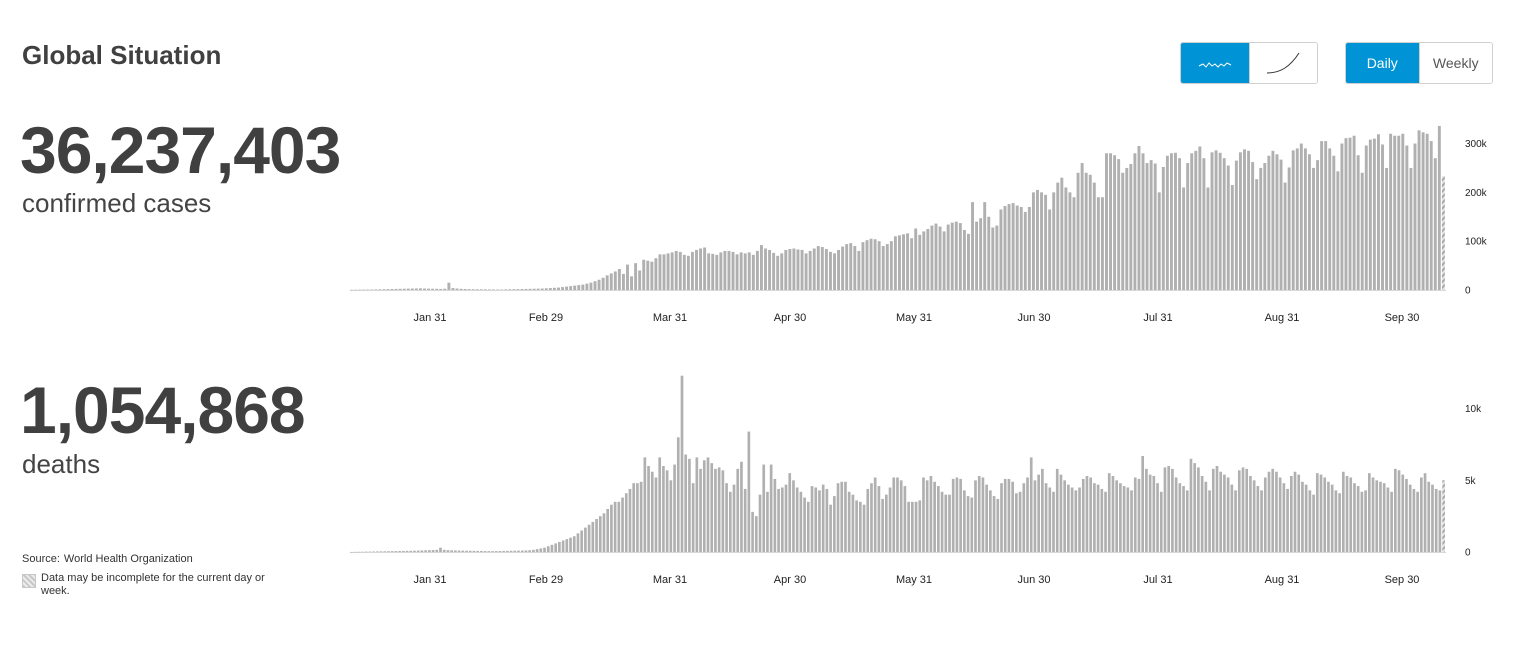 Image resolution: width=1524 pixels, height=648 pixels. What do you see at coordinates (1455, 63) in the screenshot?
I see `weekly-button: Weekly` at bounding box center [1455, 63].